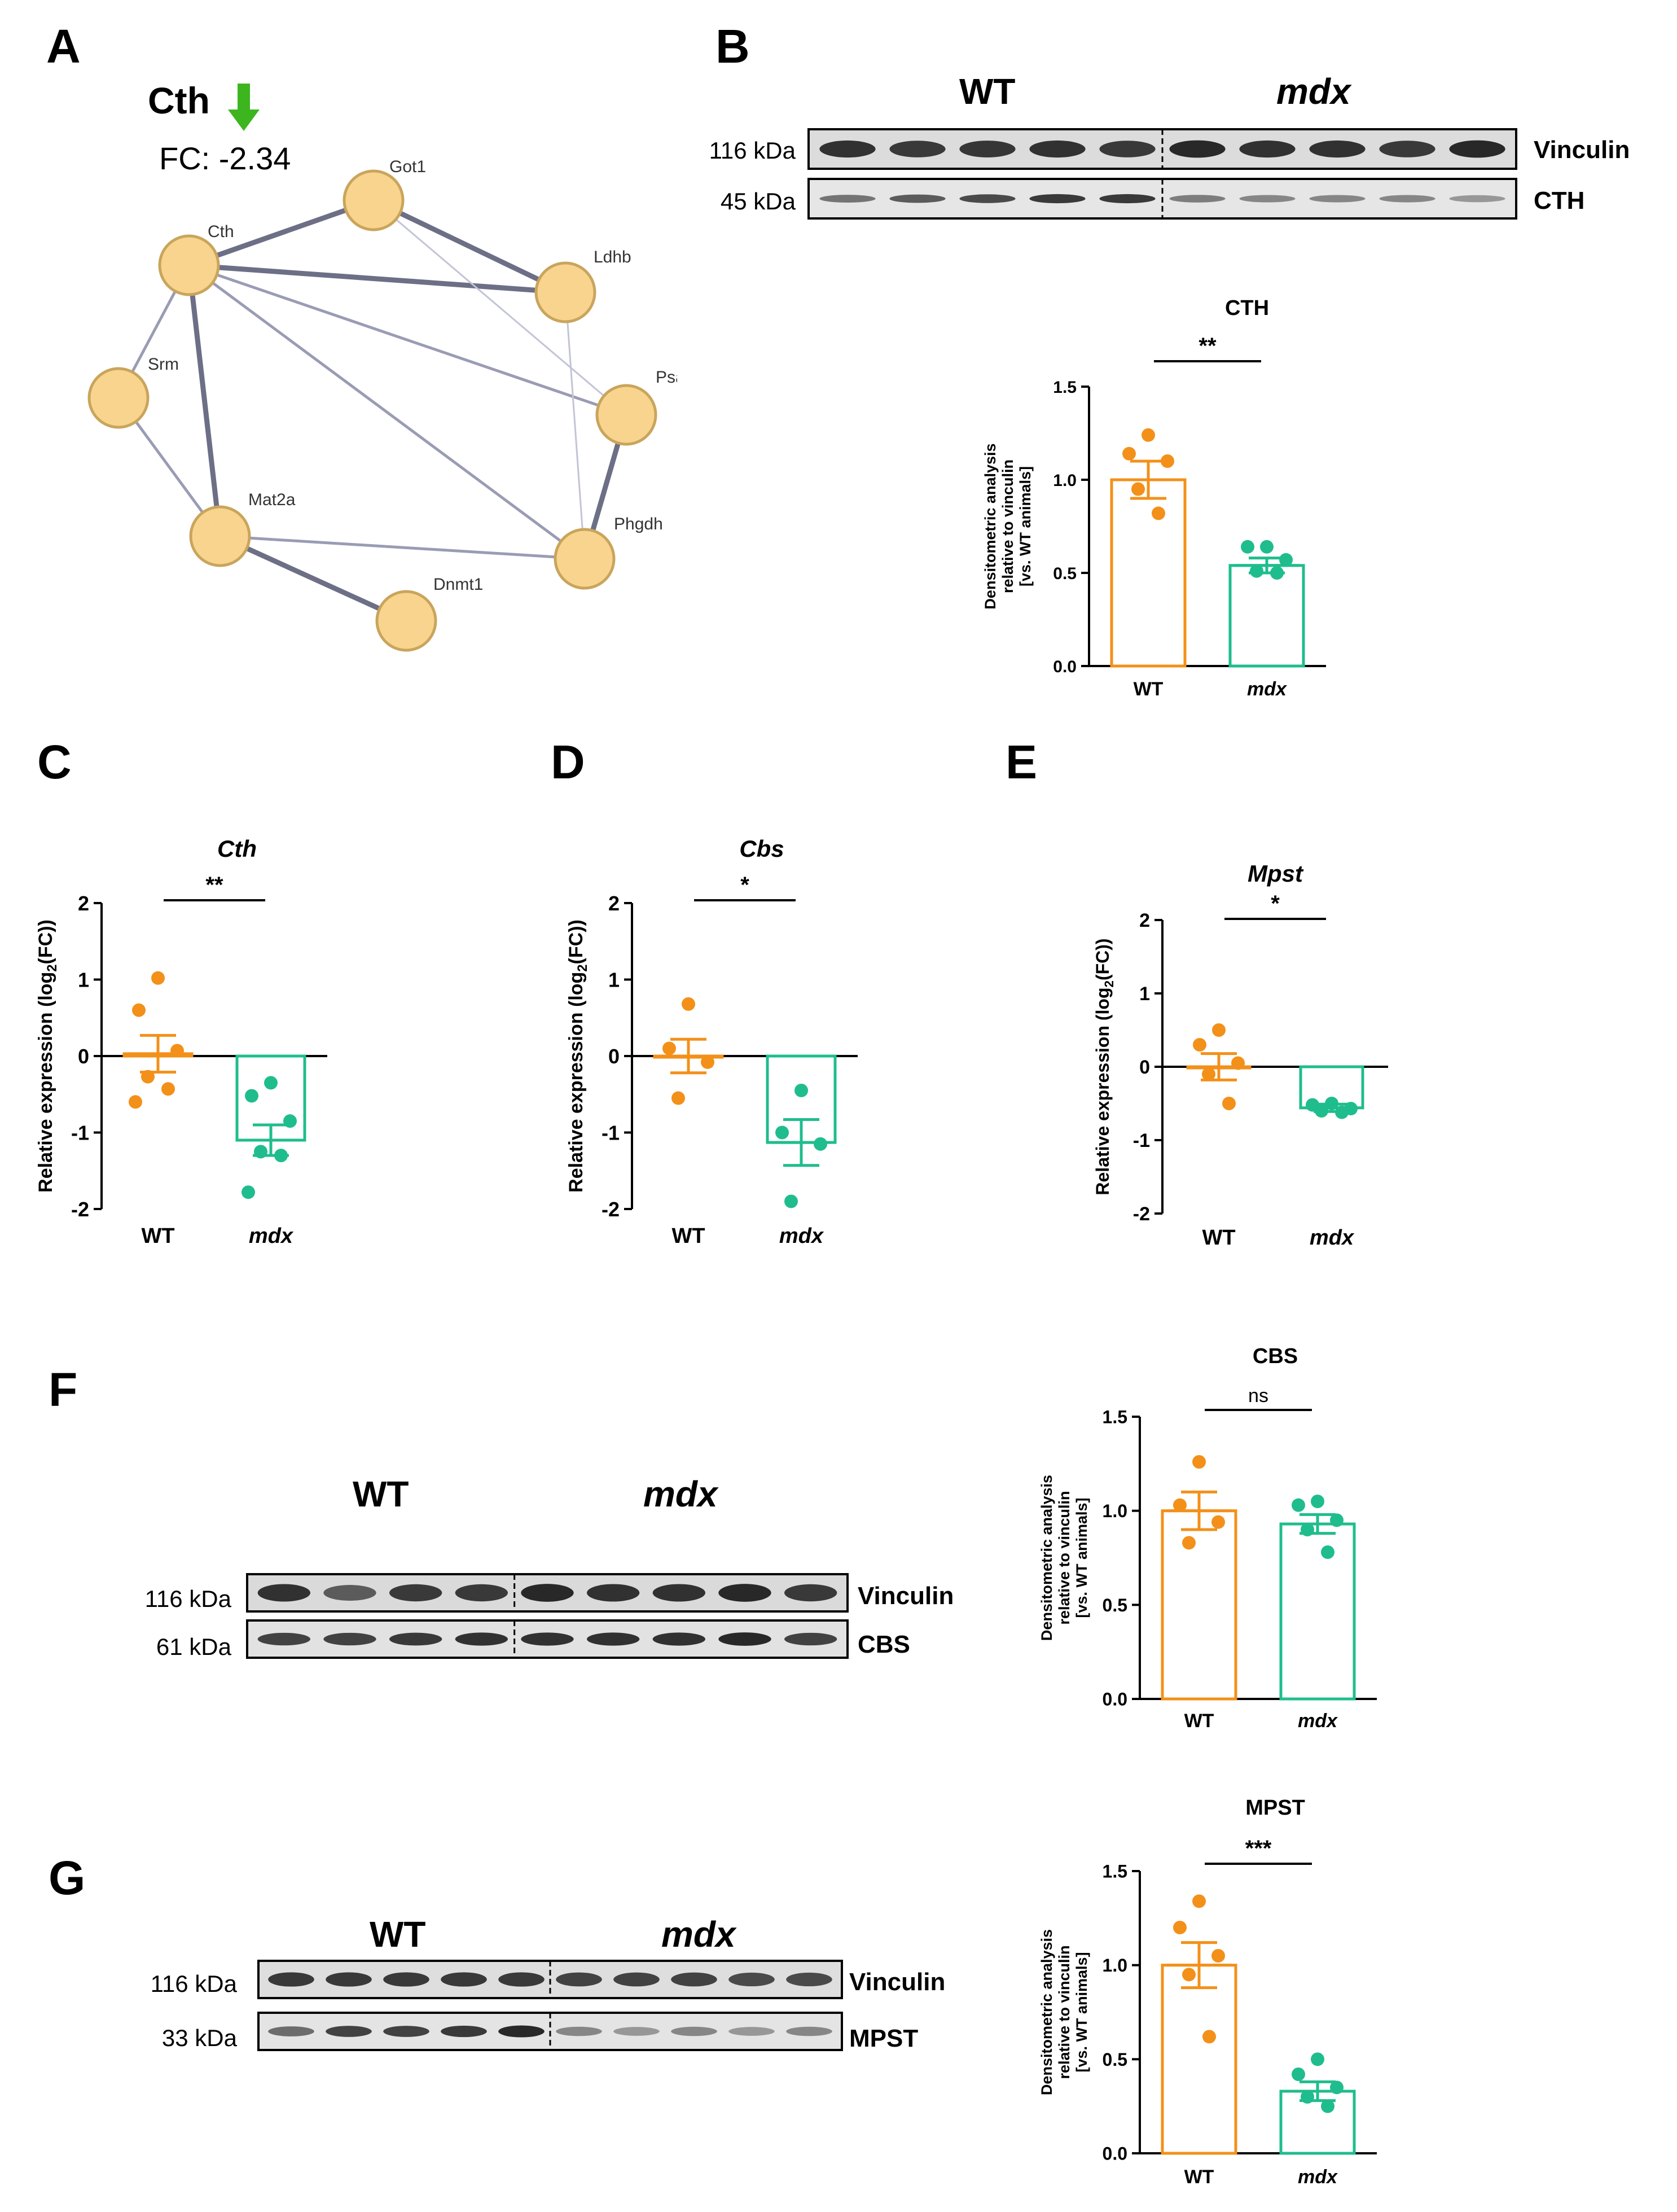 The width and height of the screenshot is (1677, 2212). Describe the element at coordinates (1582, 150) in the screenshot. I see `blot-b-protein-vinculin: Vinculin` at that location.